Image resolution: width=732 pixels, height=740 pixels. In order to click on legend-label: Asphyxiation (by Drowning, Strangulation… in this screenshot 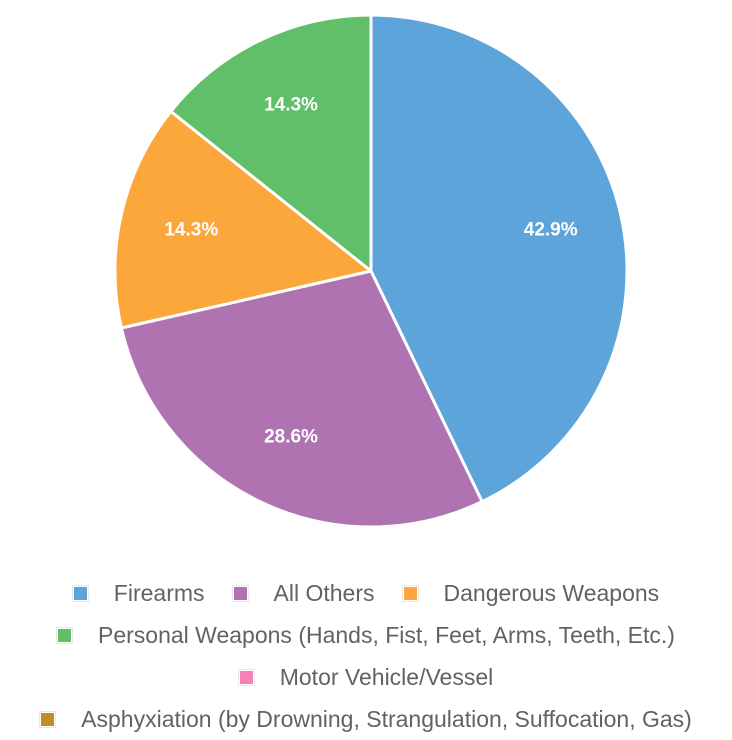, I will do `click(386, 718)`.